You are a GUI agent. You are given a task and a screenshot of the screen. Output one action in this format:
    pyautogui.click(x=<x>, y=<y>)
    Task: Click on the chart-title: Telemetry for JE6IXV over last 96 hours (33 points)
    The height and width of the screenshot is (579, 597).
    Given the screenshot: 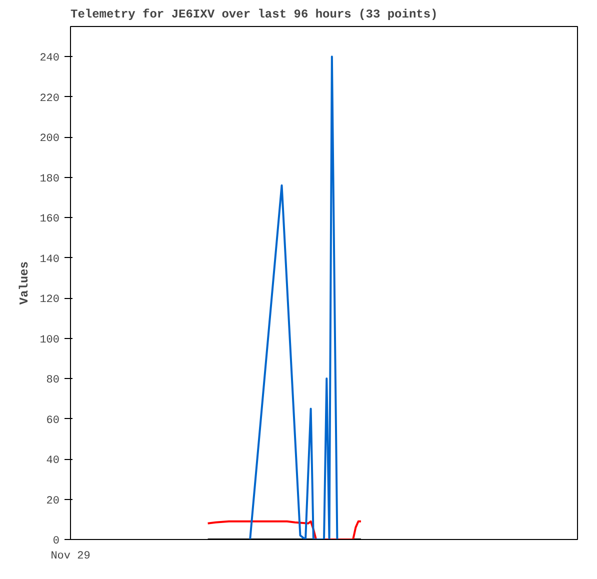 What is the action you would take?
    pyautogui.click(x=254, y=15)
    